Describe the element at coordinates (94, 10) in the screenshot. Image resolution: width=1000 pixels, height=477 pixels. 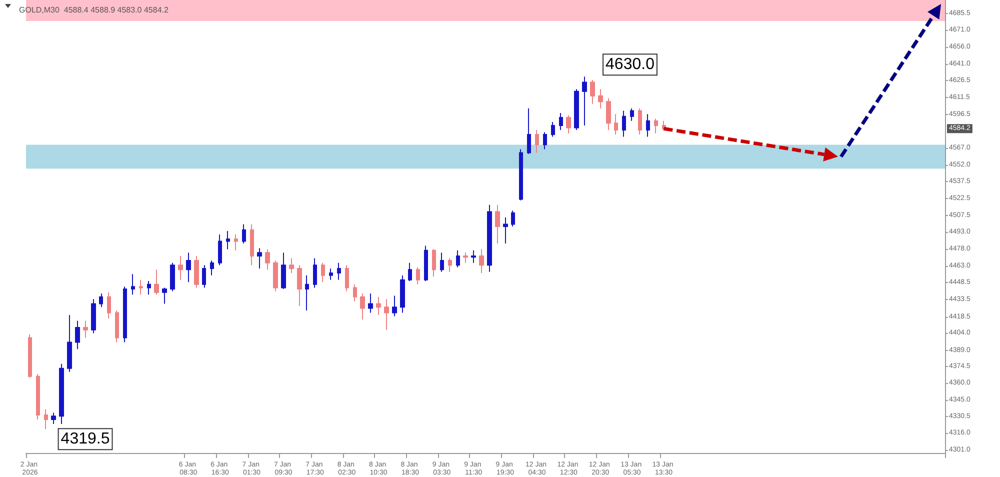
I see `text: GOLD,M30 4588.4 4588.9 4583.0 4584.2` at that location.